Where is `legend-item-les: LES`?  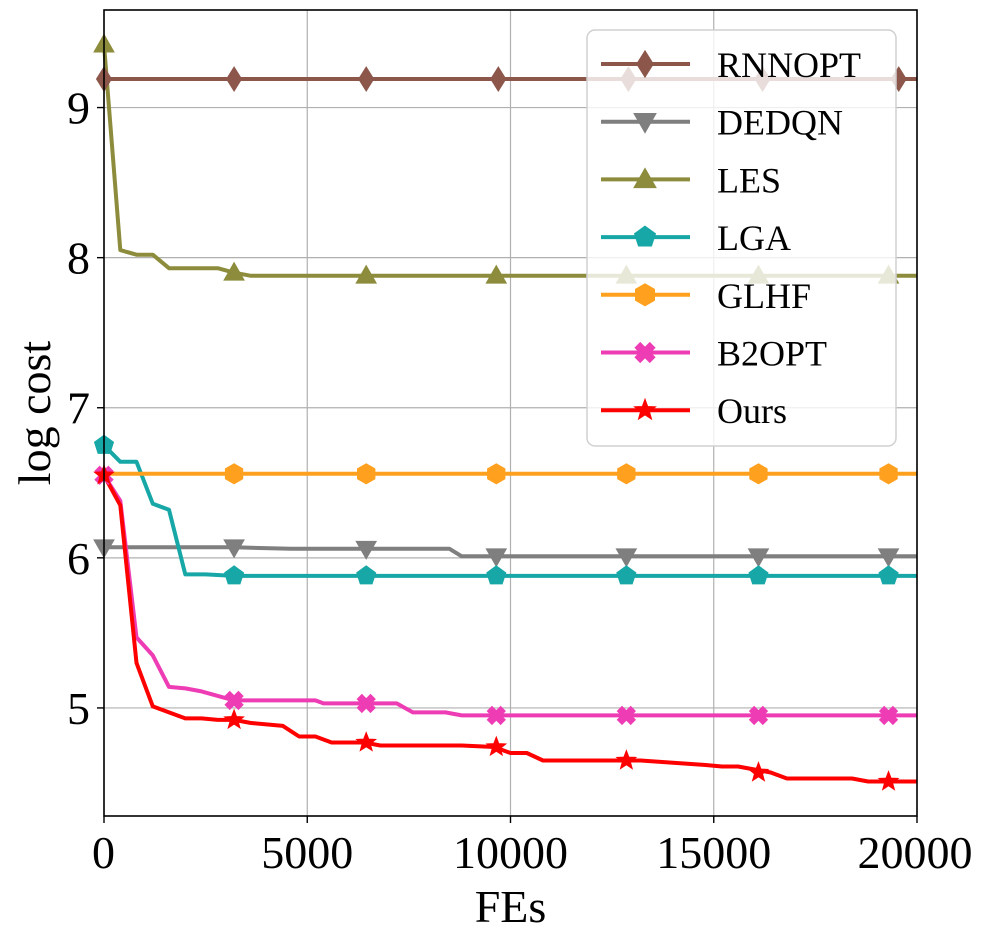 legend-item-les: LES is located at coordinates (691, 180).